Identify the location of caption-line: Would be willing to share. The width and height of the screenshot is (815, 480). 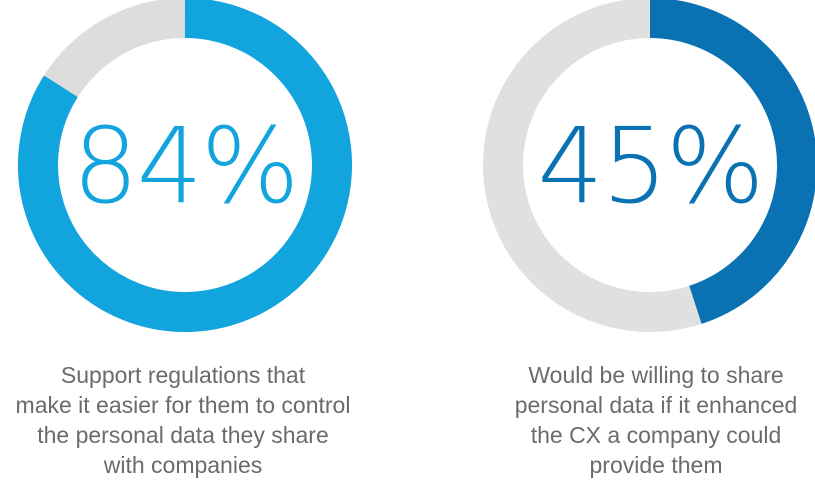
(656, 375).